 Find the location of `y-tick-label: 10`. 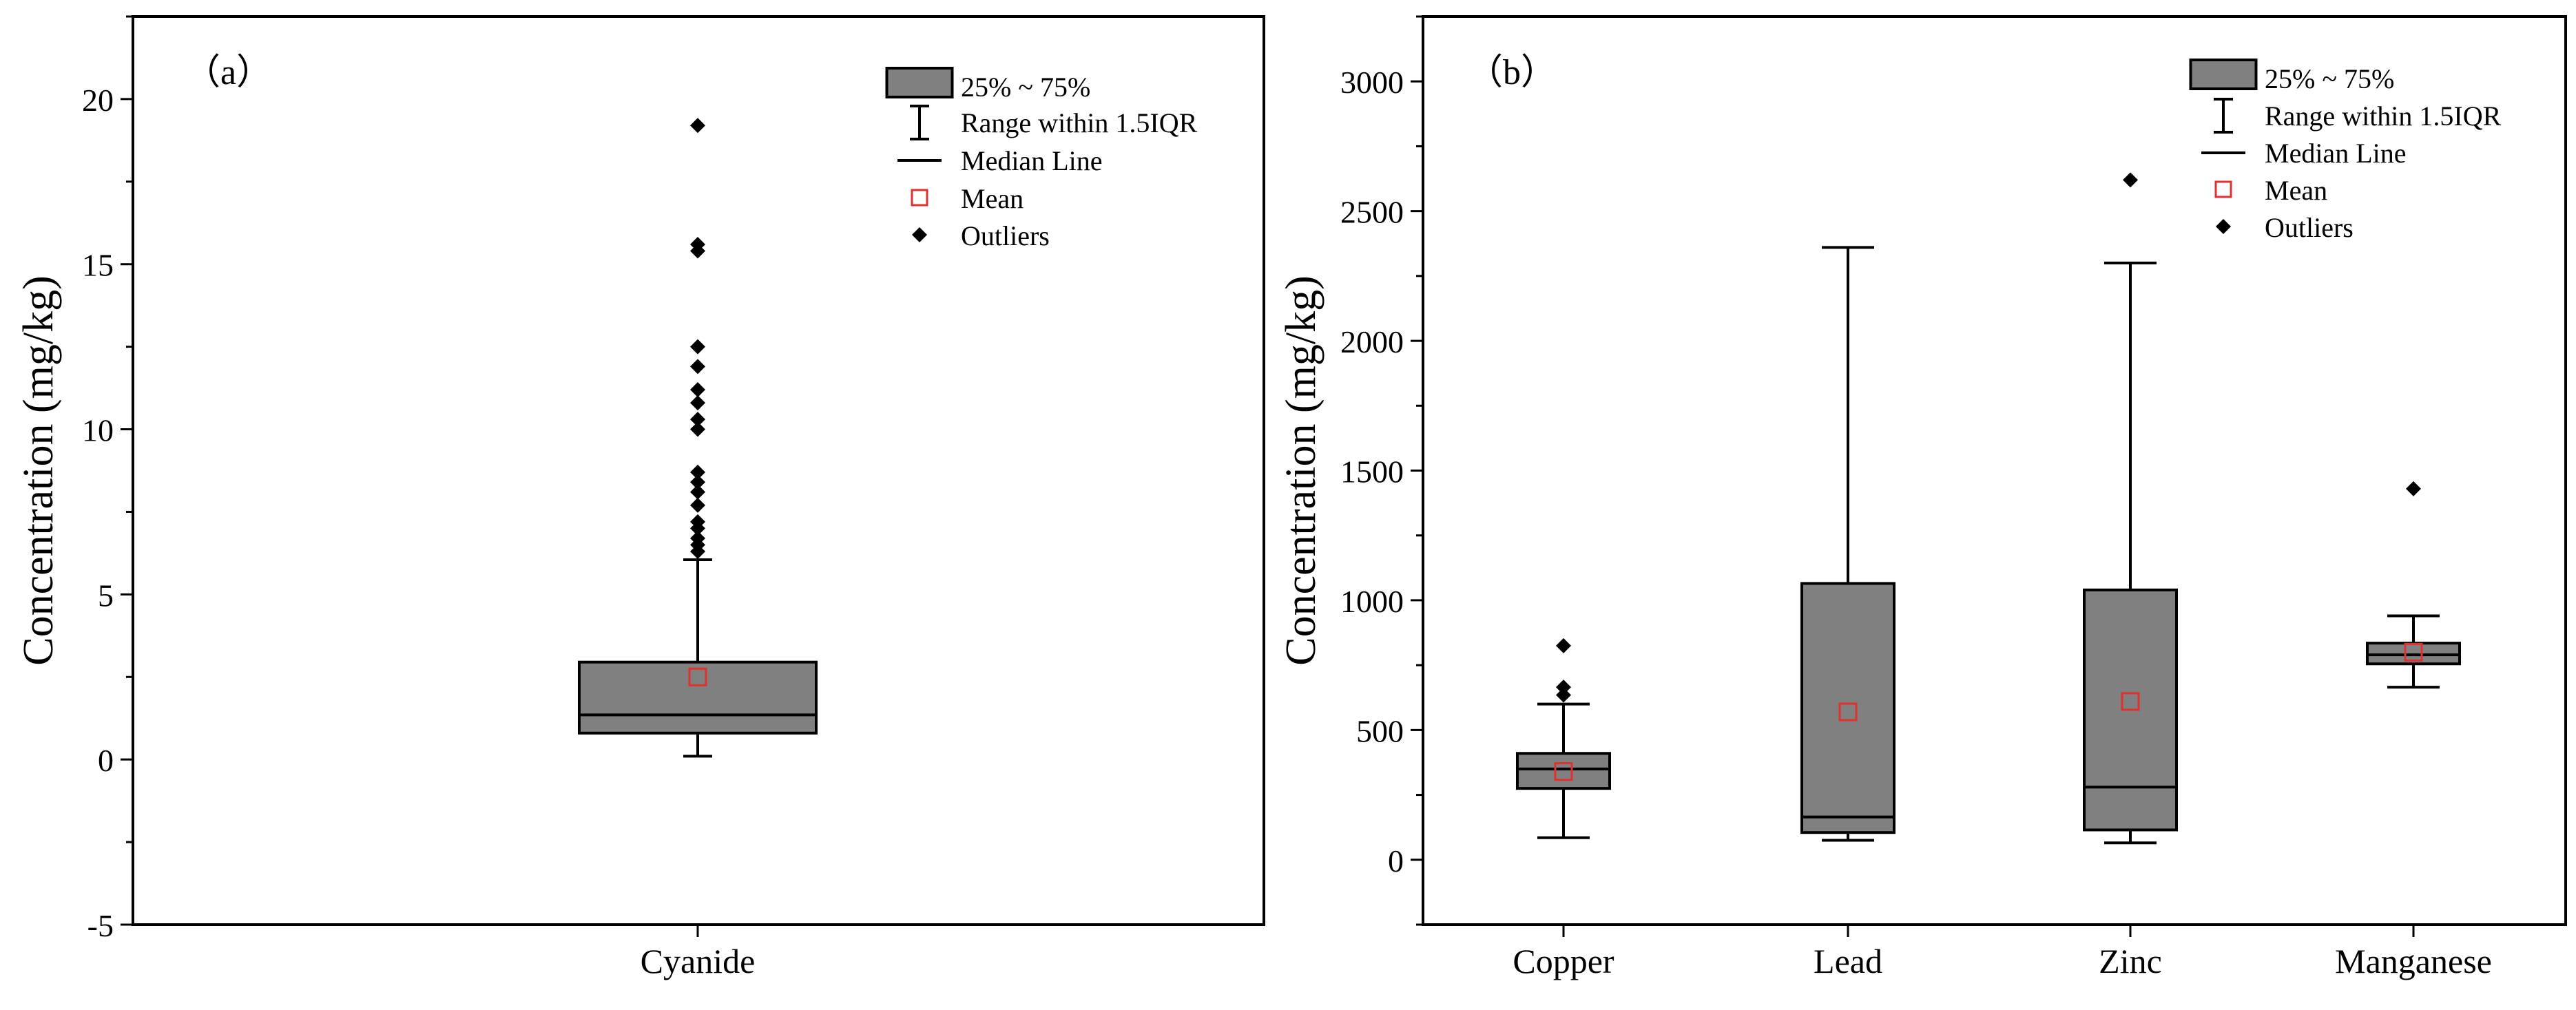

y-tick-label: 10 is located at coordinates (98, 430).